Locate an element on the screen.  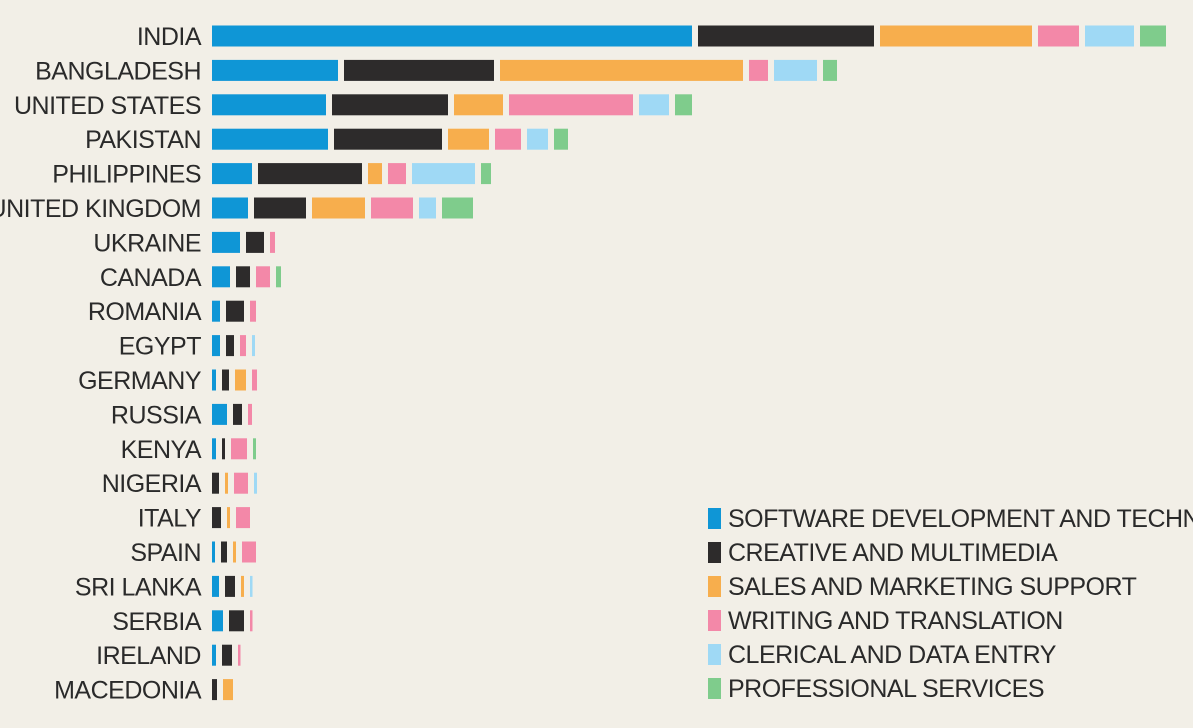
country-label: SRI LANKA is located at coordinates (138, 587).